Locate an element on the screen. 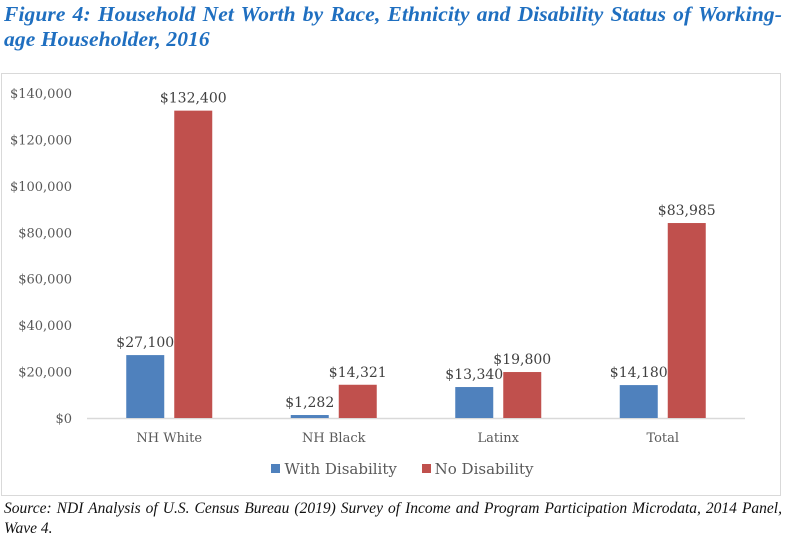 This screenshot has width=805, height=543. data-label: $1,282 is located at coordinates (309, 403).